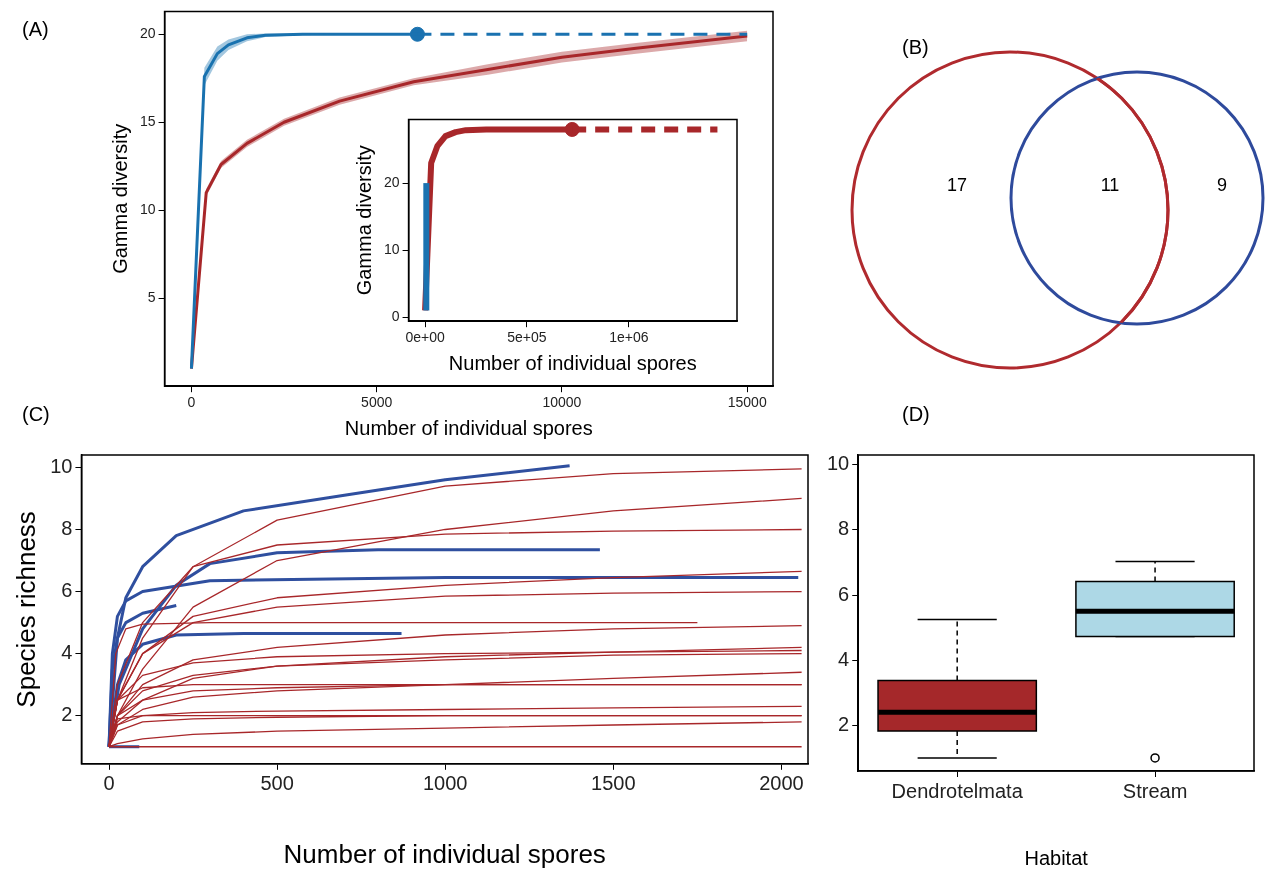 Image resolution: width=1266 pixels, height=879 pixels. Describe the element at coordinates (425, 337) in the screenshot. I see `x-tick-label: 0e+00` at that location.